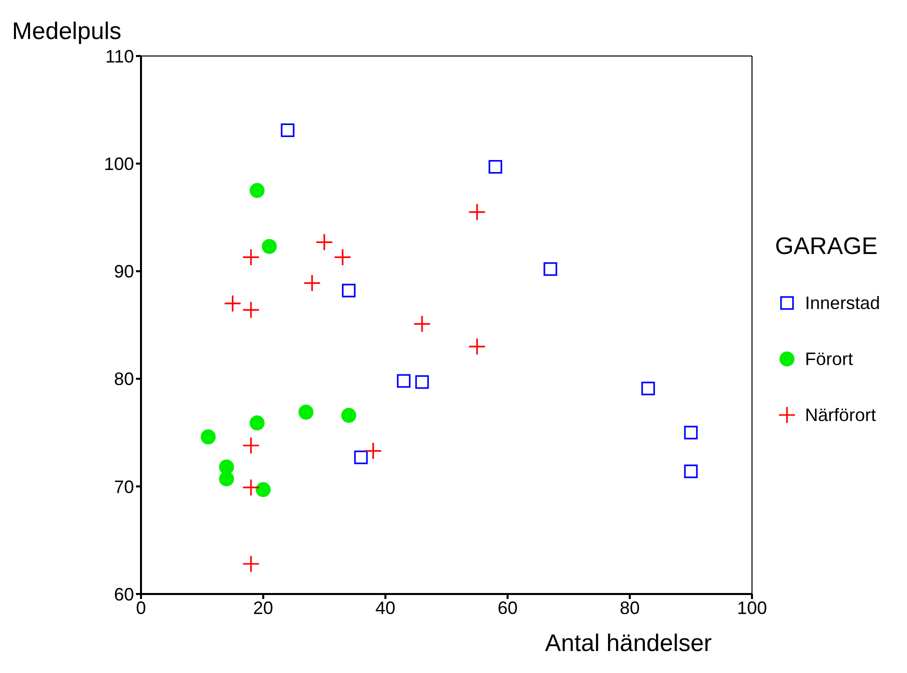 This screenshot has width=907, height=673. Describe the element at coordinates (119, 56) in the screenshot. I see `y-tick-label: 110` at that location.